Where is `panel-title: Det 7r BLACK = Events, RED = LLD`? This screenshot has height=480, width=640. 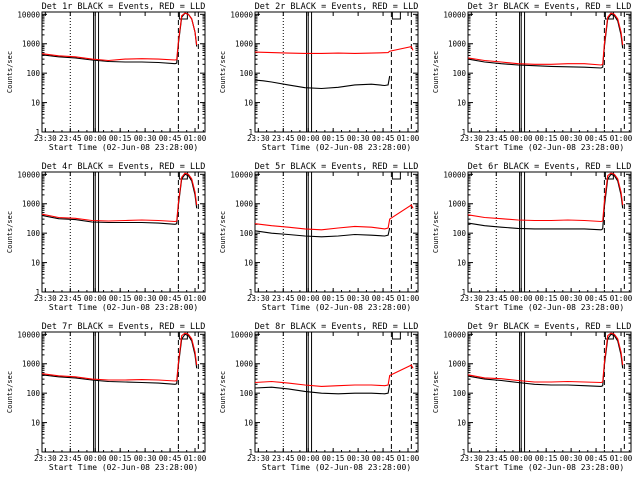 panel-title: Det 7r BLACK = Events, RED = LLD is located at coordinates (124, 327).